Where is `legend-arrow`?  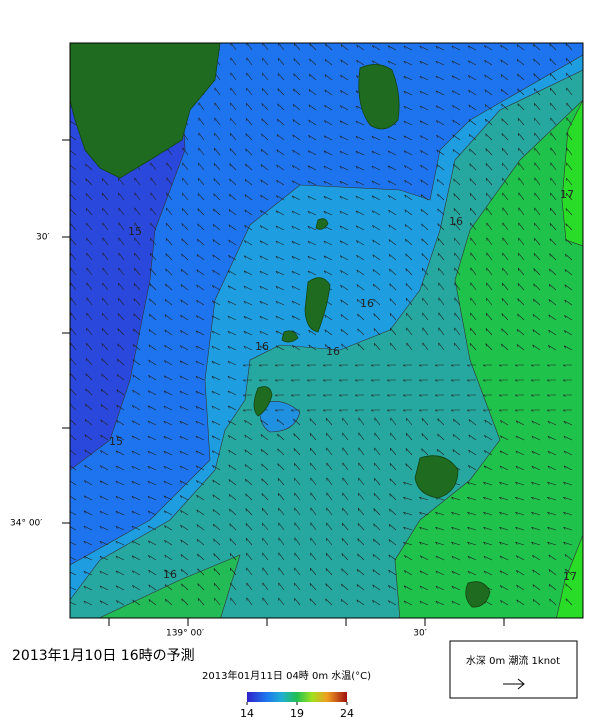 legend-arrow is located at coordinates (514, 684).